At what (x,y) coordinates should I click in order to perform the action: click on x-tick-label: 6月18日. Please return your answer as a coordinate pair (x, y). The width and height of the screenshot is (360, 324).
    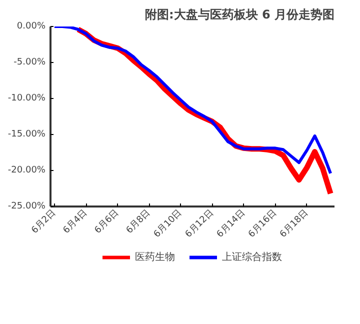
    Looking at the image, I should click on (294, 224).